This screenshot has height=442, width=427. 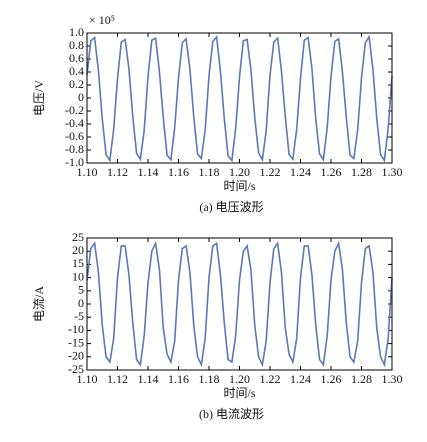 I want to click on y-tick-label: -0.4, so click(x=74, y=123).